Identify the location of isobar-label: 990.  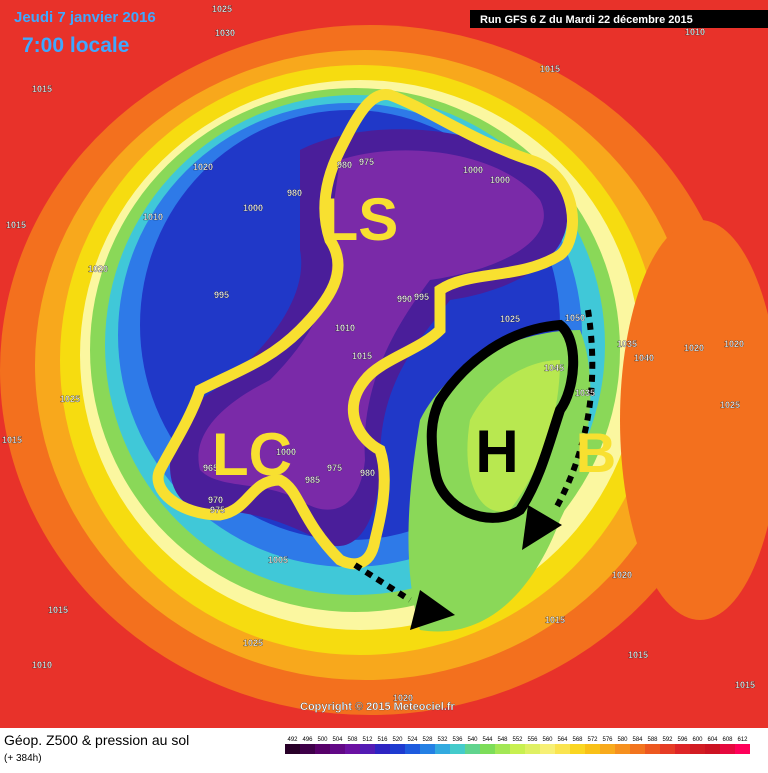
(404, 299).